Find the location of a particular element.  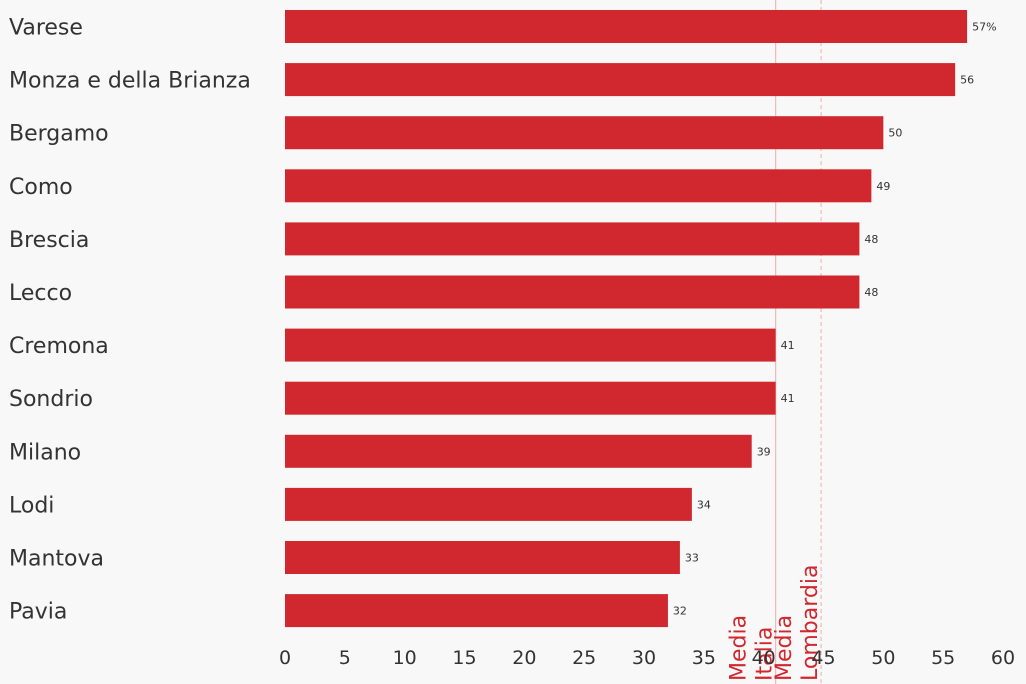

x-tick-label: 15 is located at coordinates (464, 658).